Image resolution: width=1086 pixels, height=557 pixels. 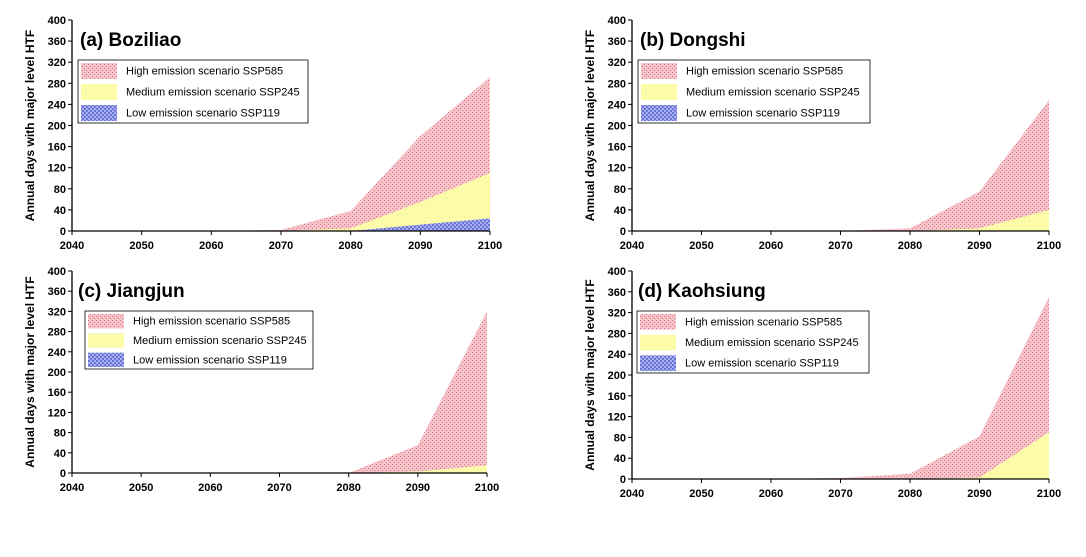 I want to click on panel-title: (d) Kaohsiung, so click(x=702, y=291).